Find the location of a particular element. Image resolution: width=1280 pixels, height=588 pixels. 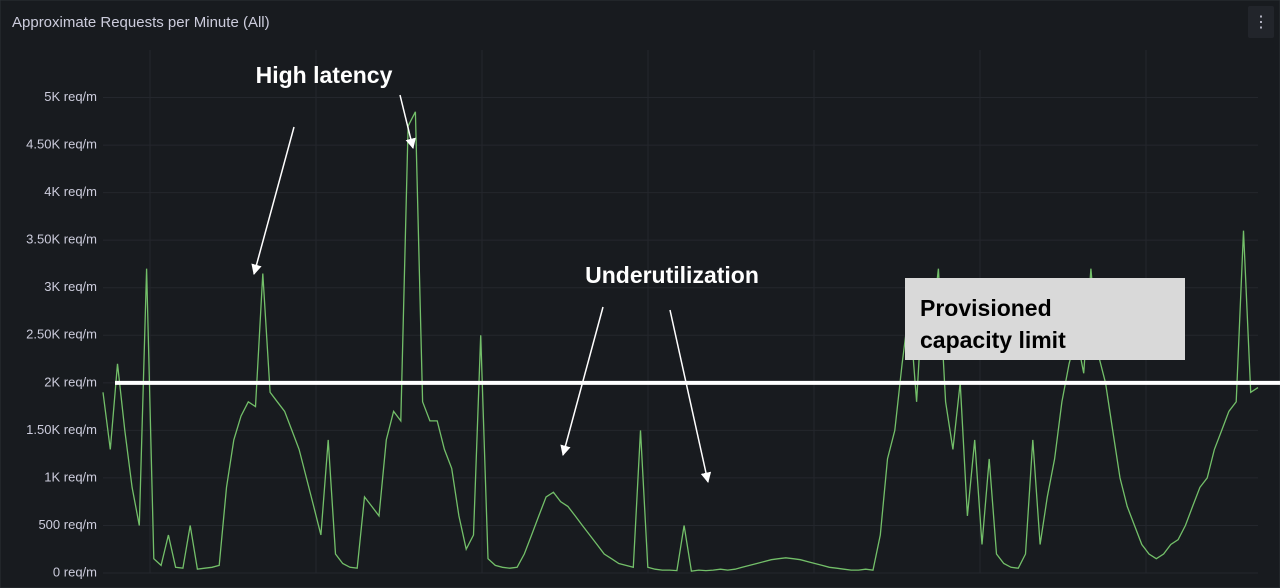

threshold-label: Provisioned is located at coordinates (986, 308).